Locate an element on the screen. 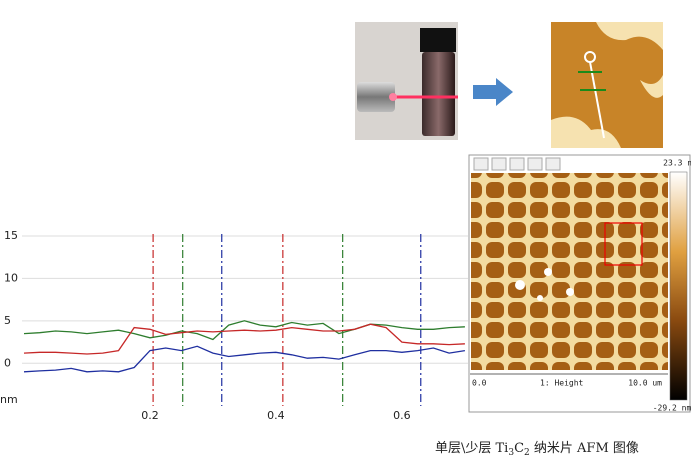 This screenshot has height=472, width=691. y-tick-label: 15 is located at coordinates (11, 235).